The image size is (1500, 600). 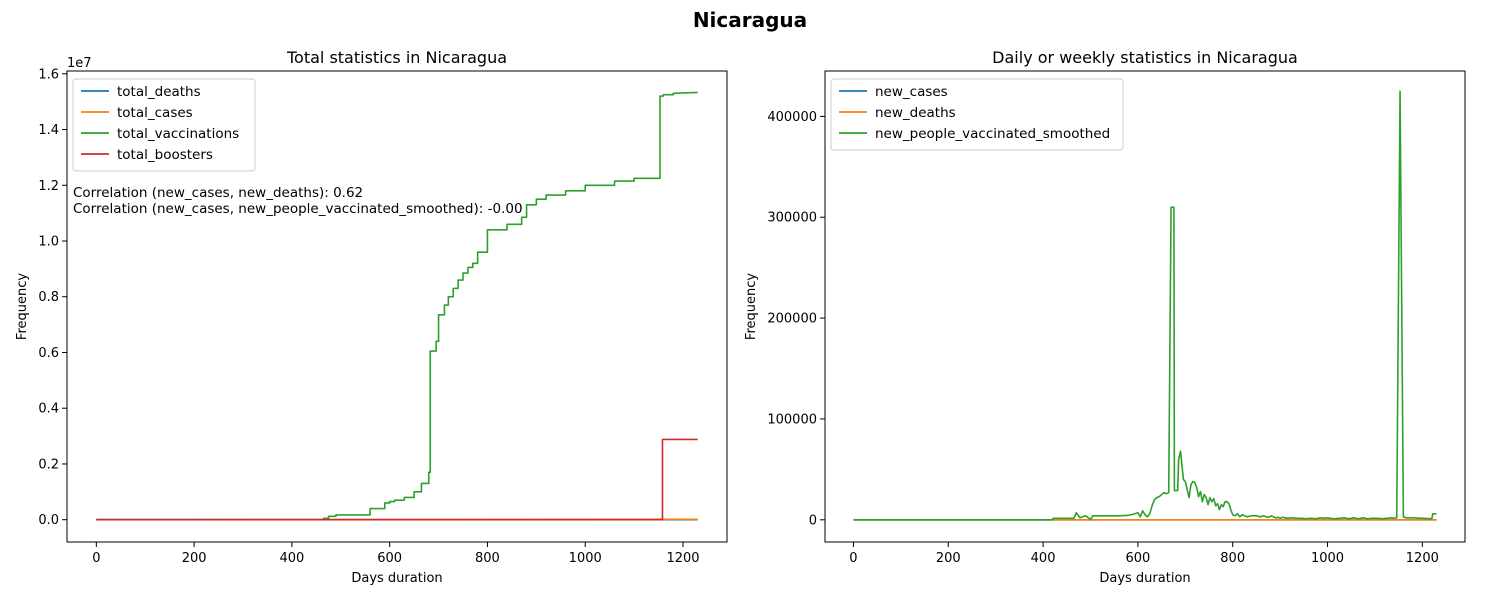 I want to click on y-tick-label: 300000, so click(x=792, y=218).